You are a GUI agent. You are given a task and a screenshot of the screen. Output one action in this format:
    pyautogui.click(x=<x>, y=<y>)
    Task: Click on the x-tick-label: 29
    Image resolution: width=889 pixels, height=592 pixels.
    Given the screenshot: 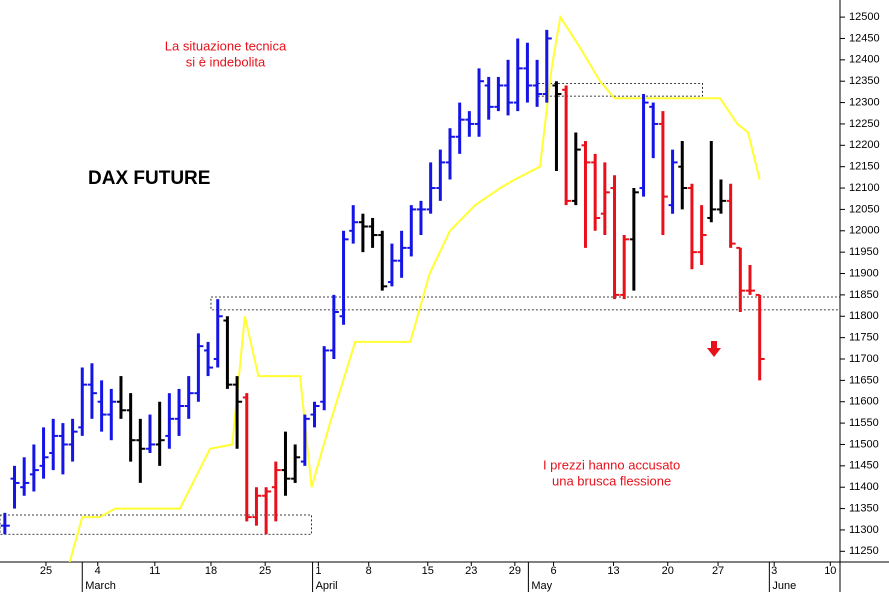 What is the action you would take?
    pyautogui.click(x=515, y=571)
    